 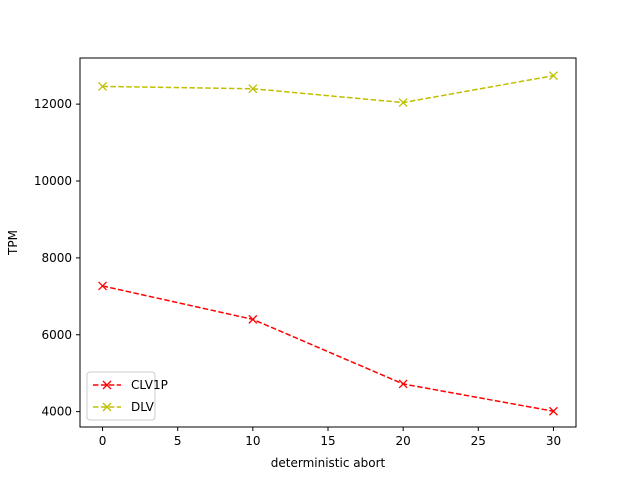 What do you see at coordinates (56, 335) in the screenshot?
I see `y-tick-label: 6000` at bounding box center [56, 335].